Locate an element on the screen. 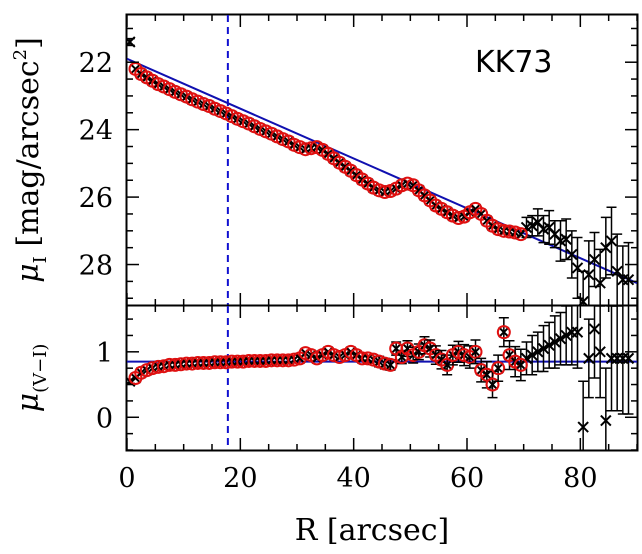 The image size is (642, 554). y-tick-label: 22 is located at coordinates (96, 63).